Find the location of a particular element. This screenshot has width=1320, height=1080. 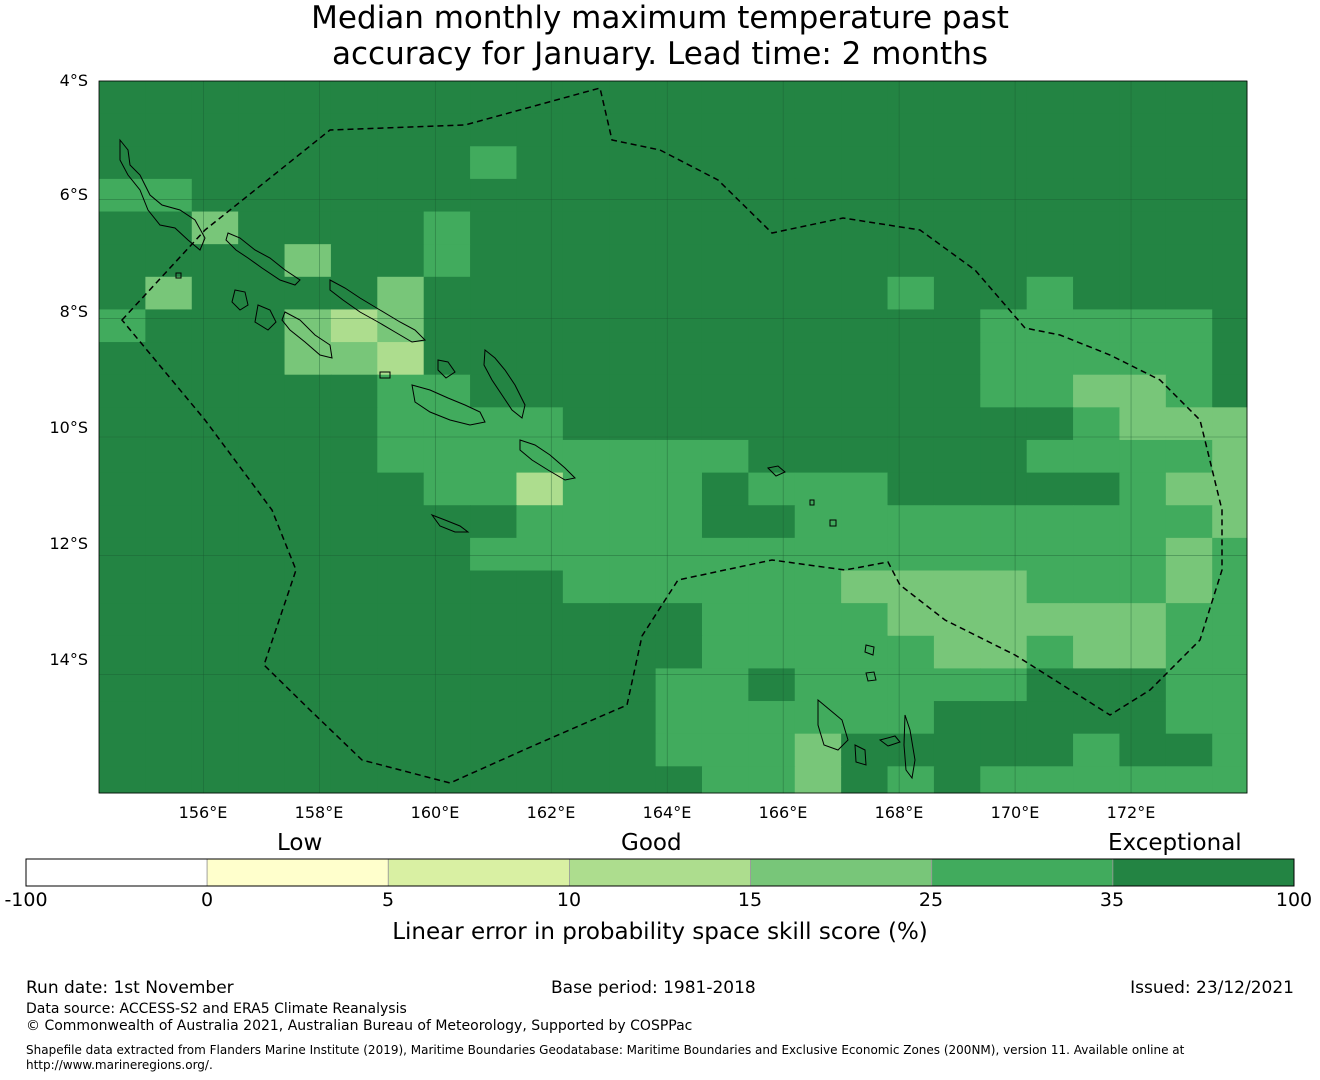

colorbar-tick: 15 is located at coordinates (750, 900).